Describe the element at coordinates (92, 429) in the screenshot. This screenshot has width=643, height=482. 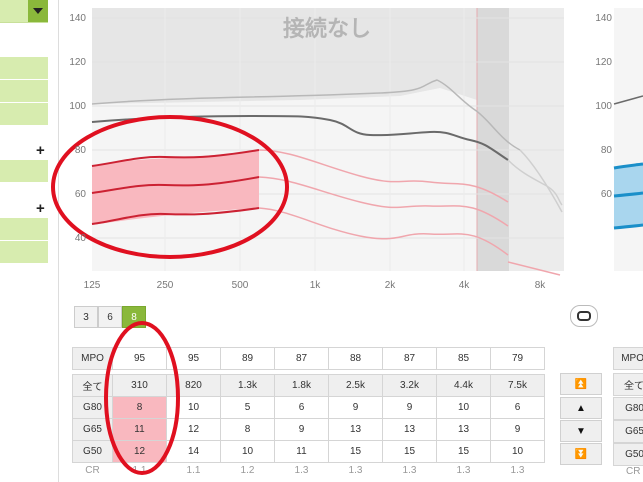
I see `row-label: G65` at that location.